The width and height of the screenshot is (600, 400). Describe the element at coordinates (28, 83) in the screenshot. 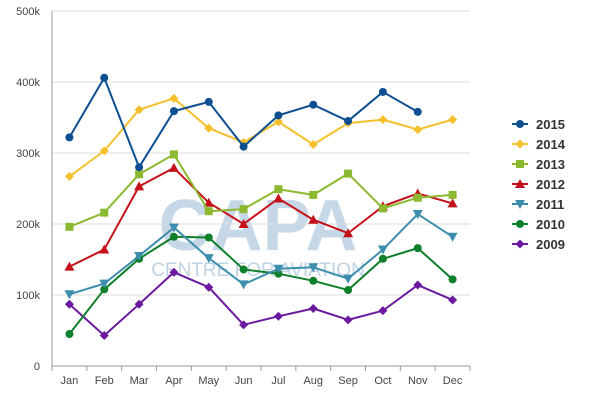

I see `y-tick-label: 400k` at that location.